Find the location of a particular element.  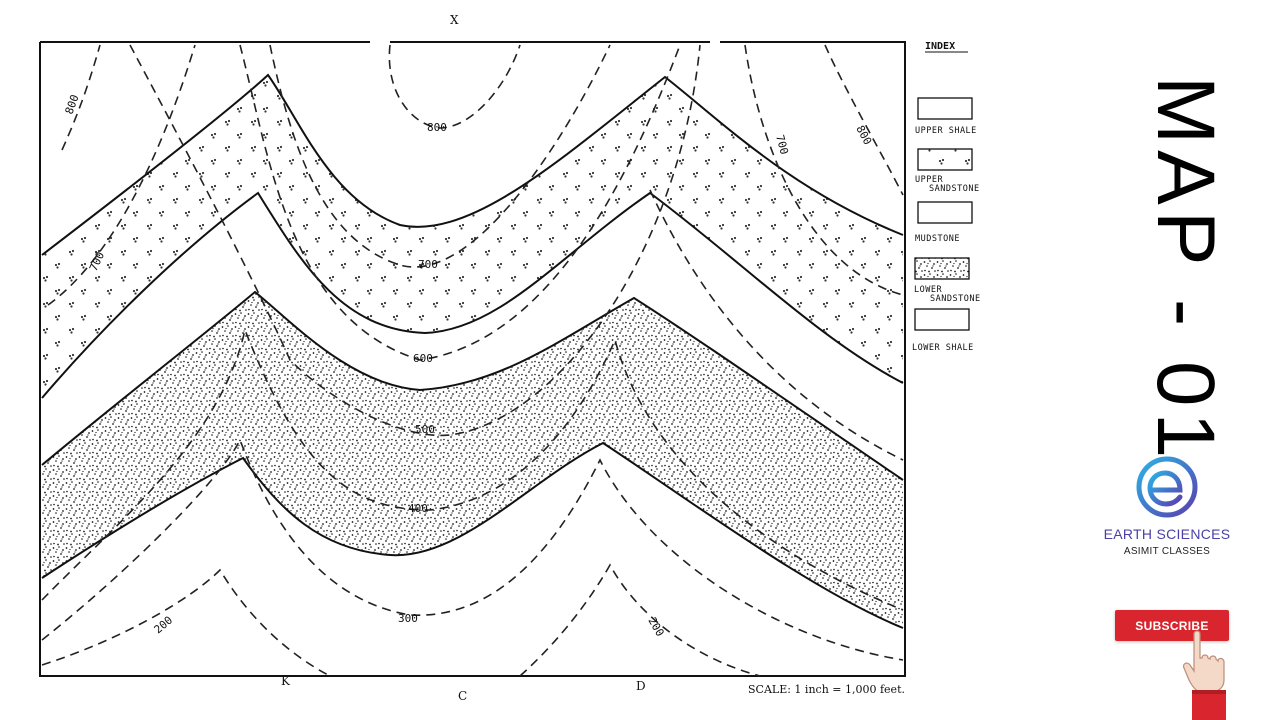

legend-title: INDEX is located at coordinates (940, 46).